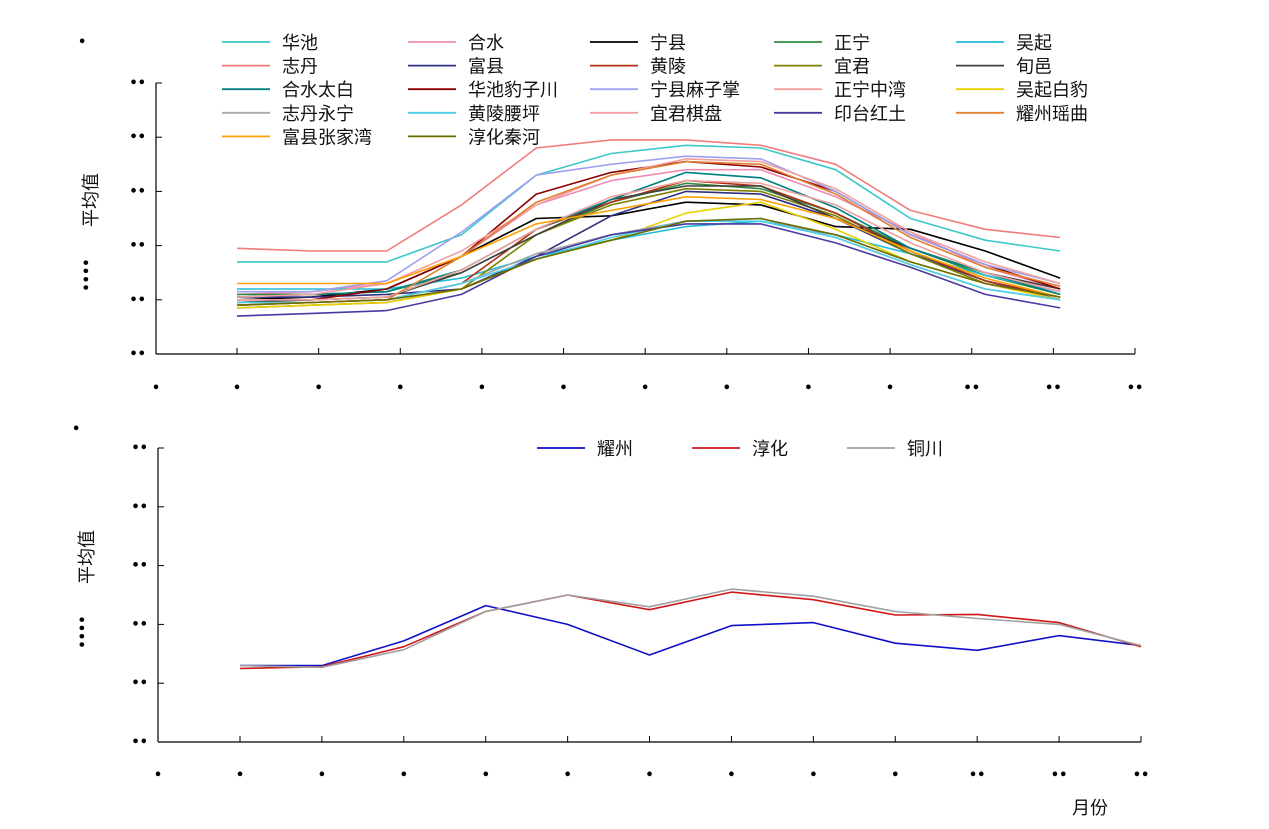  Describe the element at coordinates (83, 631) in the screenshot. I see `p2-y-axis-label-prefix: ••••` at that location.